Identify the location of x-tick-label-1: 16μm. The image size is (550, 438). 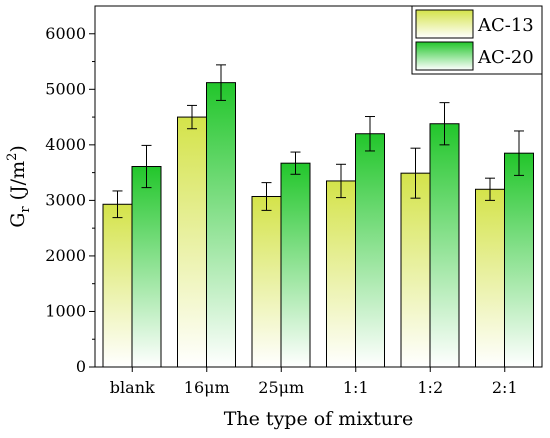
(207, 387).